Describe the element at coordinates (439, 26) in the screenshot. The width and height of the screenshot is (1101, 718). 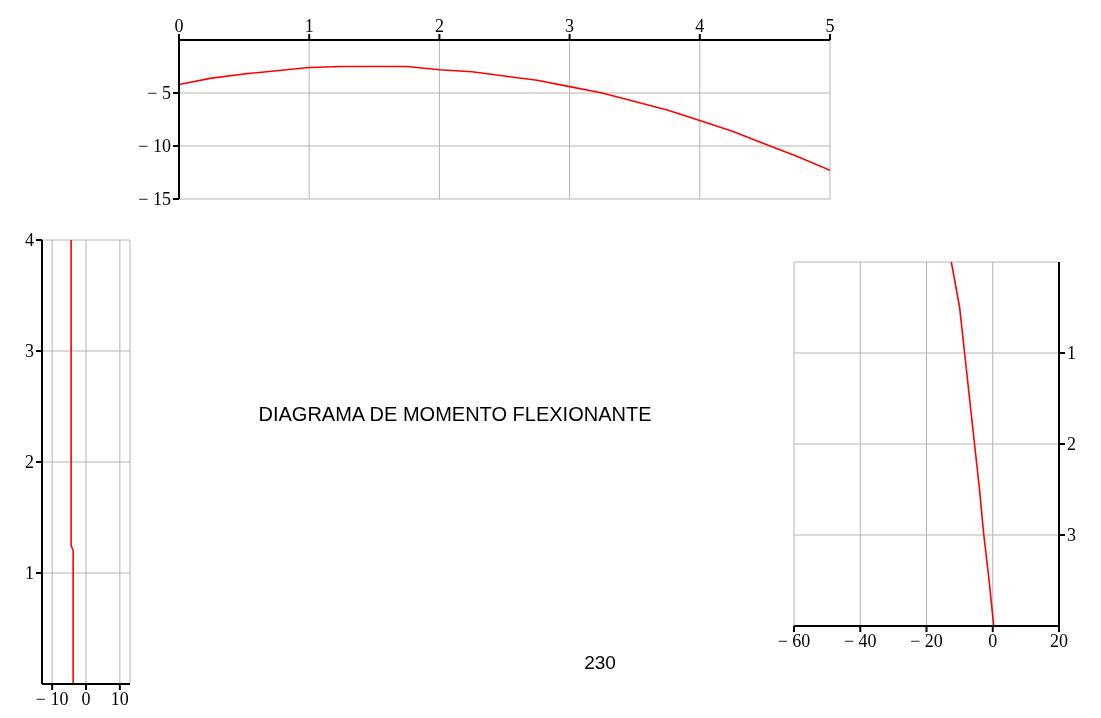
I see `x-tick-label: 2` at that location.